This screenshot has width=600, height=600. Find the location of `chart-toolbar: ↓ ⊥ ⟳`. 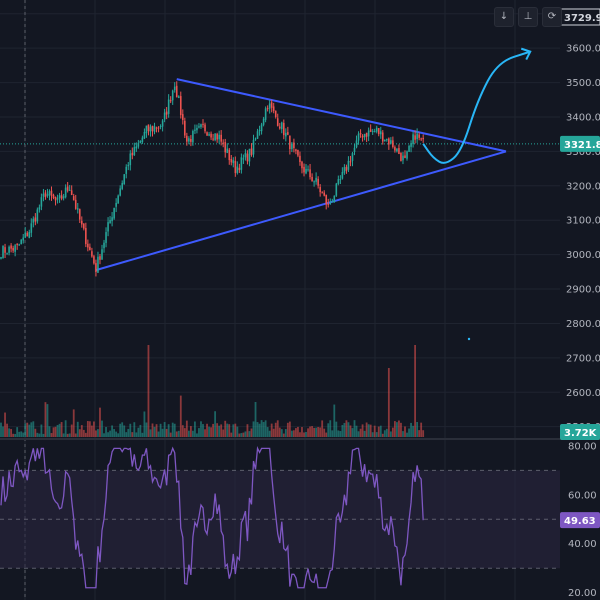

chart-toolbar: ↓ ⊥ ⟳ is located at coordinates (528, 17).